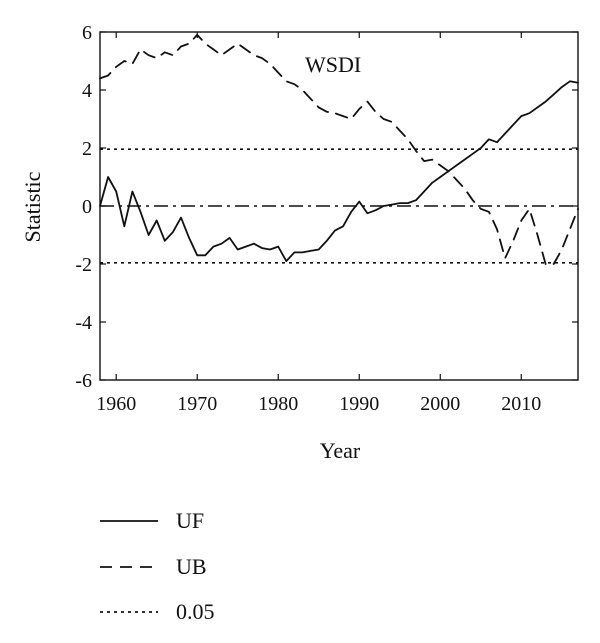 The height and width of the screenshot is (643, 600). Describe the element at coordinates (87, 91) in the screenshot. I see `y-tick-label: 4` at that location.